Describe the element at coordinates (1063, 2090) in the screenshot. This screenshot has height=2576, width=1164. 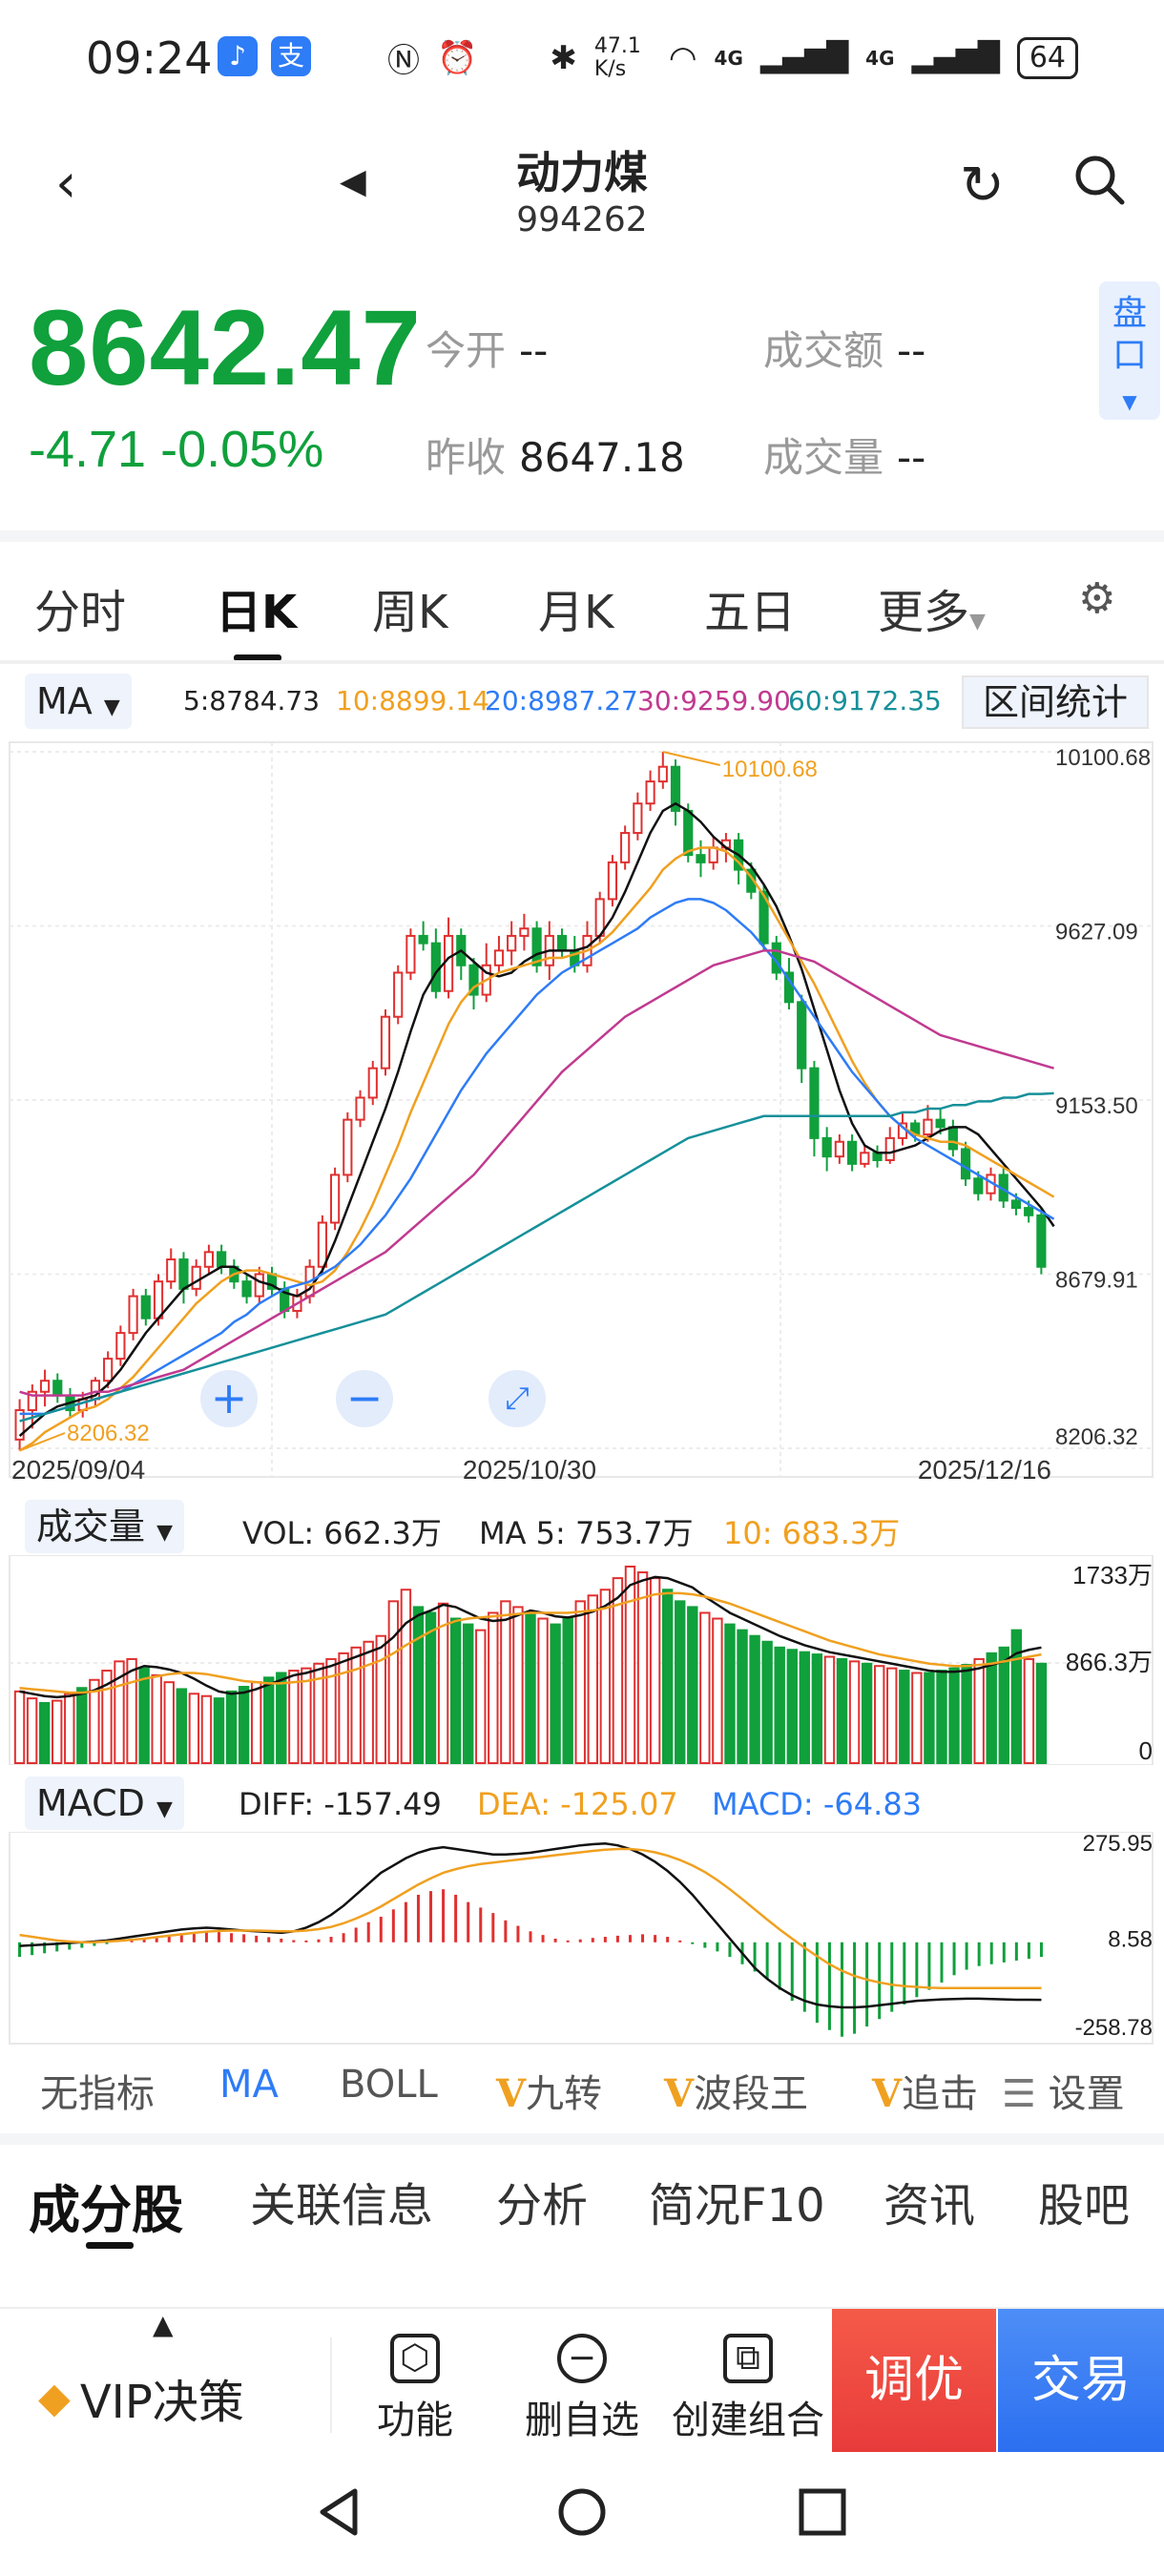
I see `indicator-settings: ☰ 设置` at that location.